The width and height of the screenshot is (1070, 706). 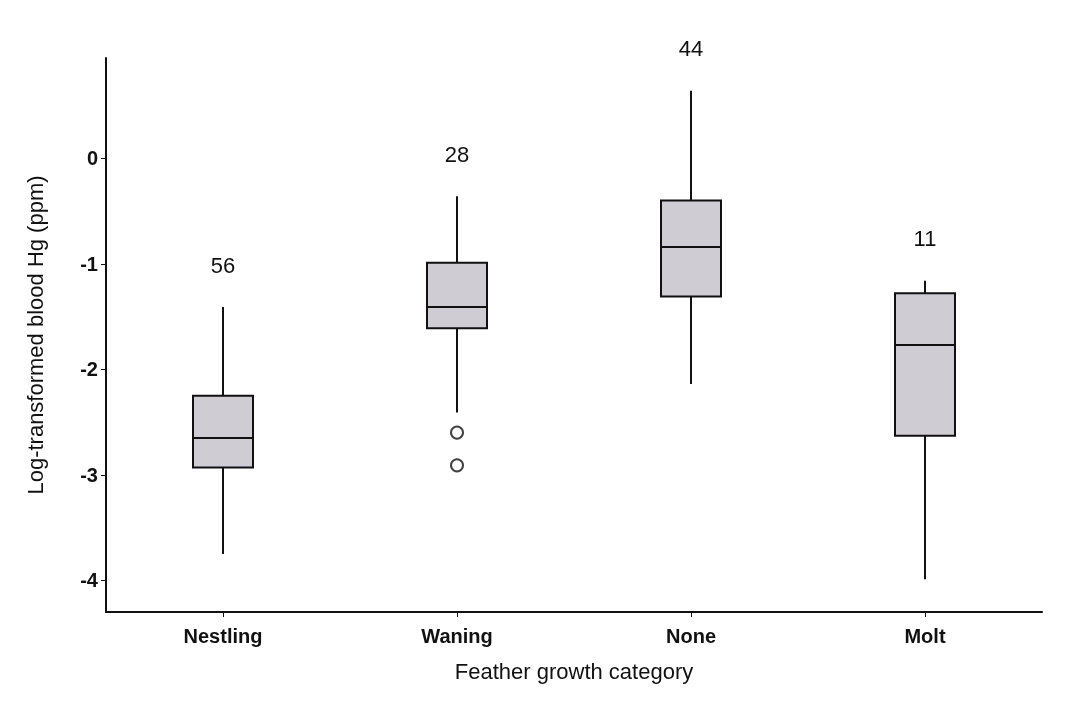 I want to click on y-tick-label: -1, so click(x=89, y=263).